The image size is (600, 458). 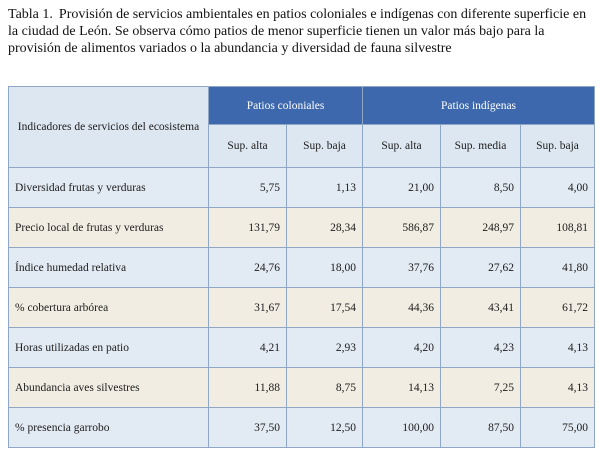 What do you see at coordinates (247, 427) in the screenshot?
I see `cell-value: 37,50` at bounding box center [247, 427].